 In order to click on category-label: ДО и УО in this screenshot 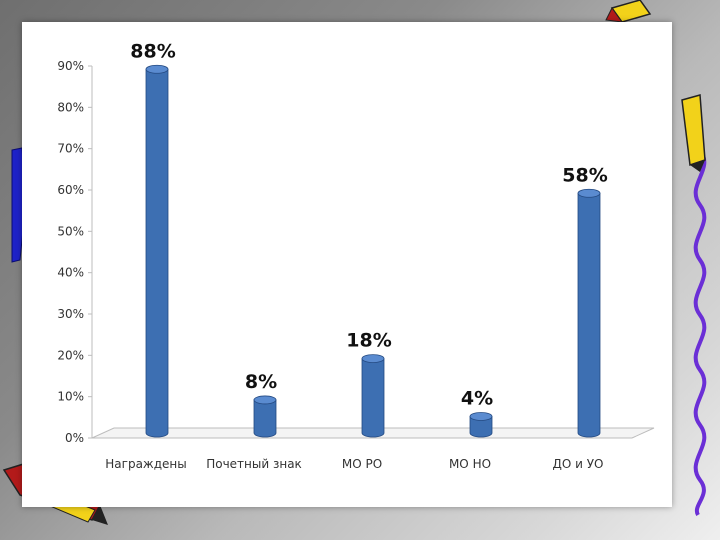, I will do `click(577, 464)`.